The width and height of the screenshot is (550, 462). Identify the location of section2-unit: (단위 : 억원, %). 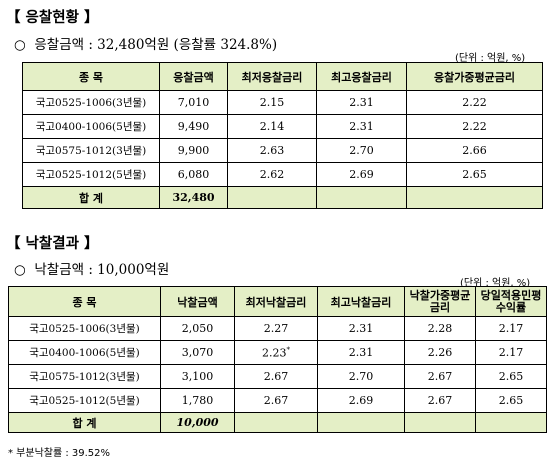
(495, 283).